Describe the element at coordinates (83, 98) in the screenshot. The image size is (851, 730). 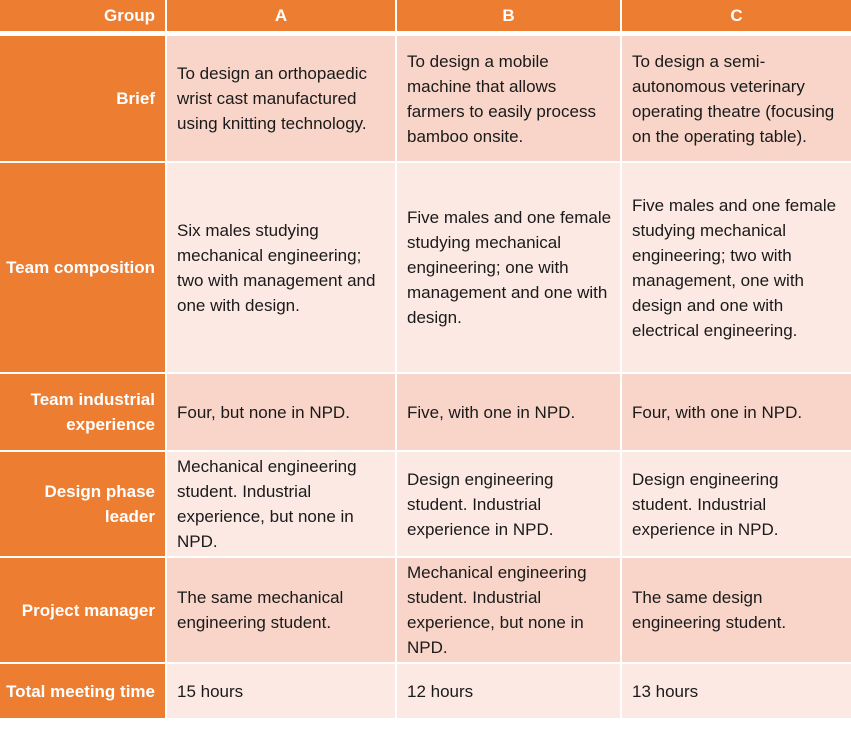
I see `row-label-brief: Brief` at that location.